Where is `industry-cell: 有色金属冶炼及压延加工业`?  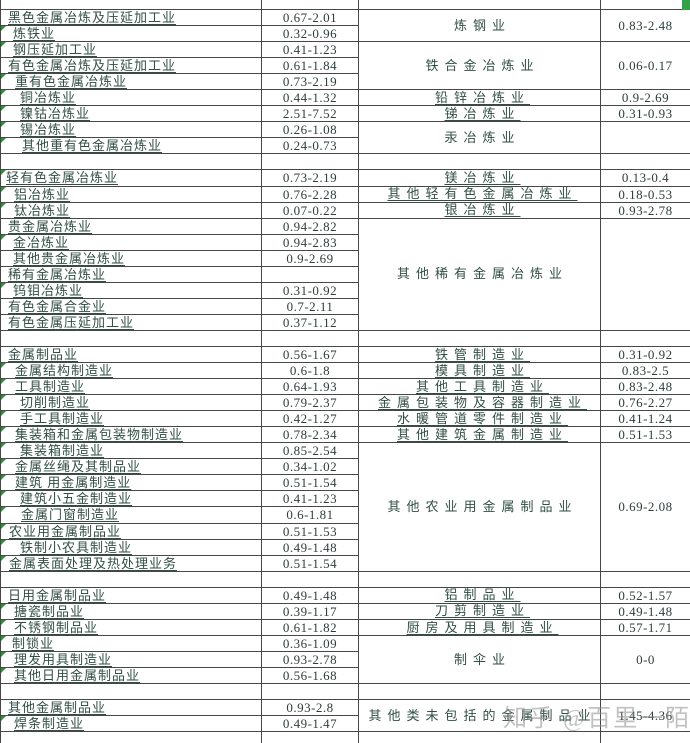 industry-cell: 有色金属冶炼及压延加工业 is located at coordinates (131, 66).